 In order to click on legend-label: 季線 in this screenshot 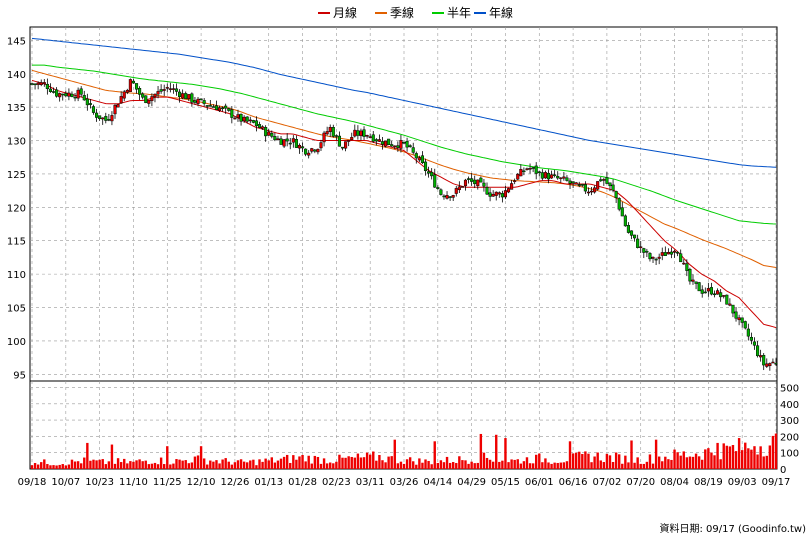, I will do `click(402, 12)`.